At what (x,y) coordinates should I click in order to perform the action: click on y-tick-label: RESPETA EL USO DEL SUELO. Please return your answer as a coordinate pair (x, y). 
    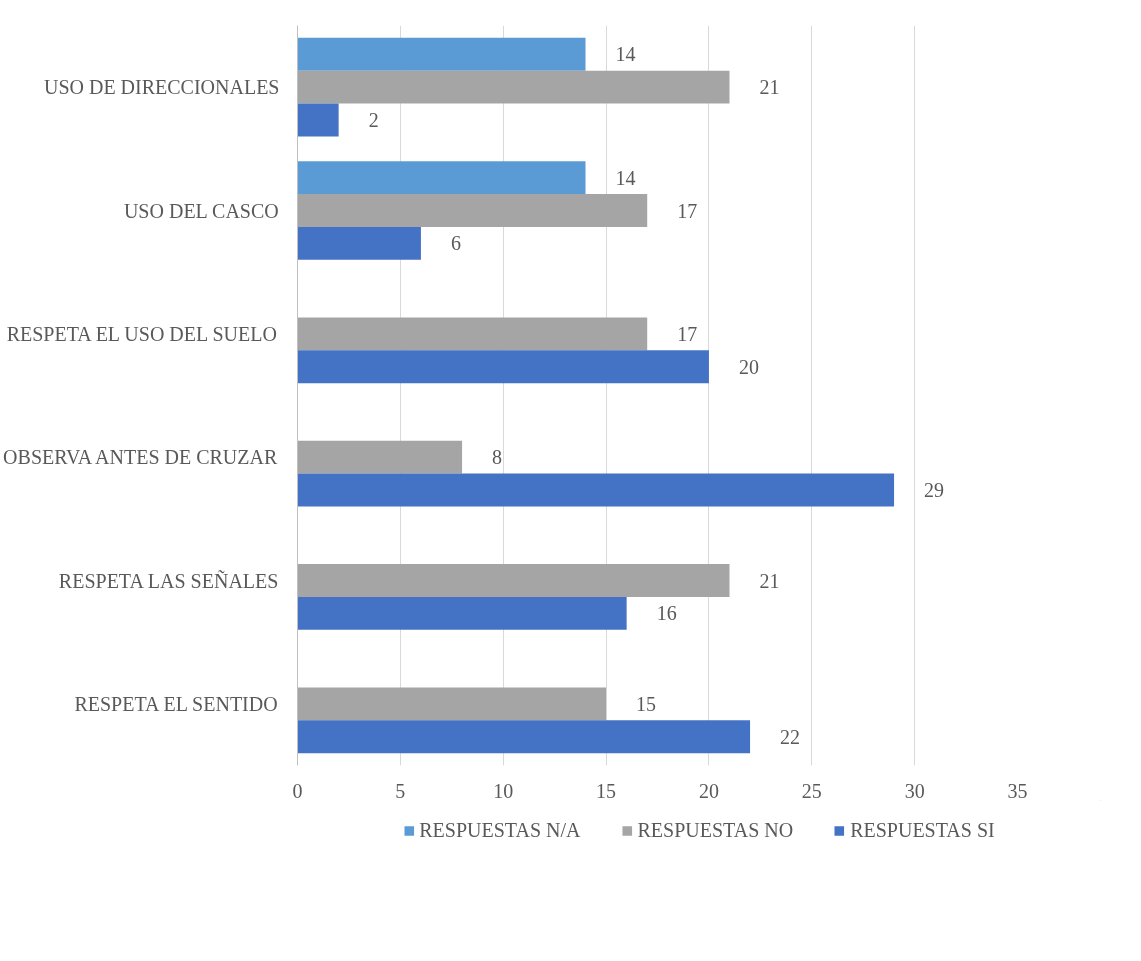
    Looking at the image, I should click on (141, 333).